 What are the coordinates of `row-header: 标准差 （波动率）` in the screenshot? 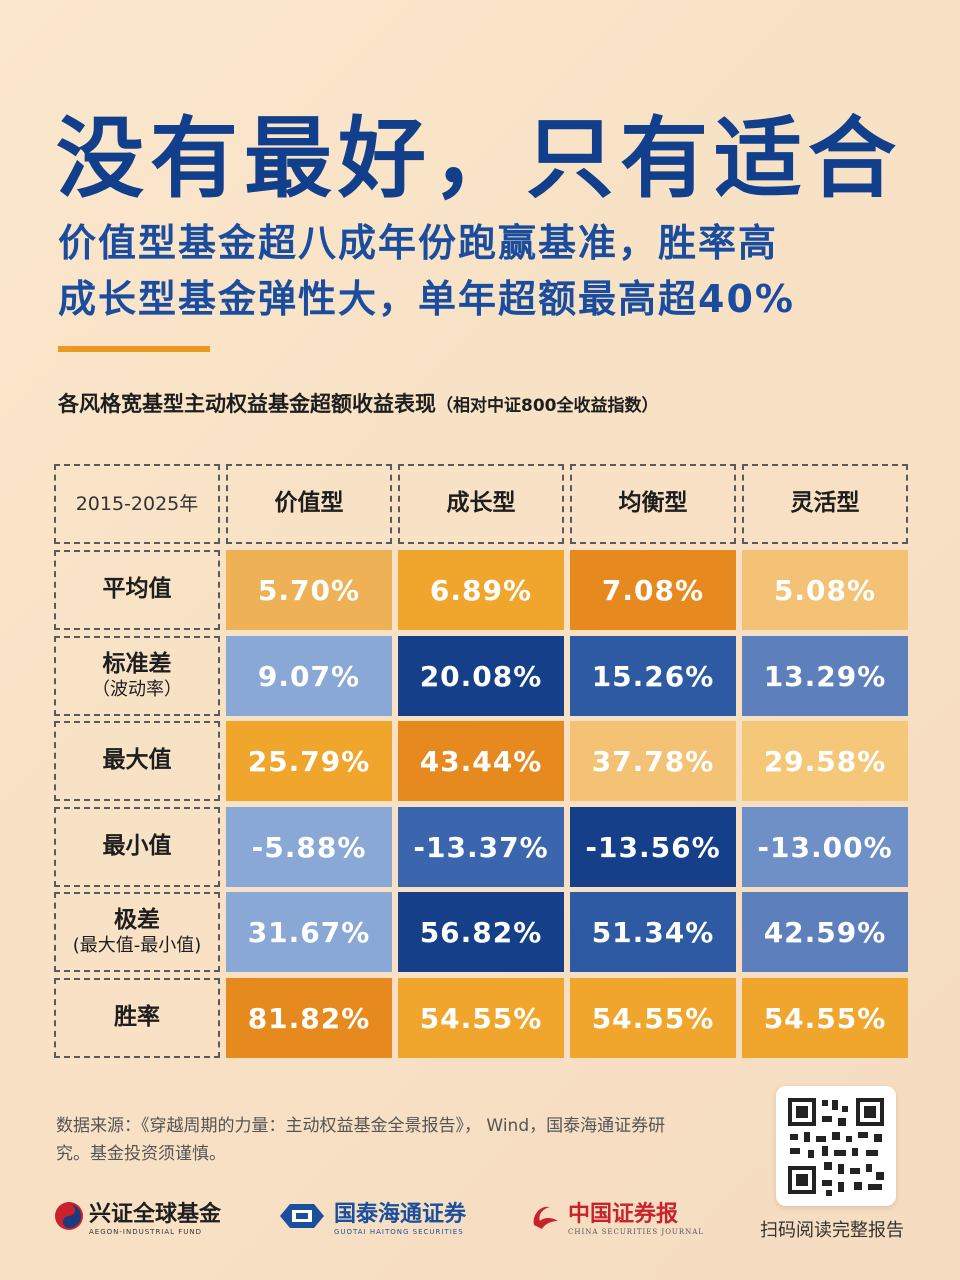 It's located at (137, 676).